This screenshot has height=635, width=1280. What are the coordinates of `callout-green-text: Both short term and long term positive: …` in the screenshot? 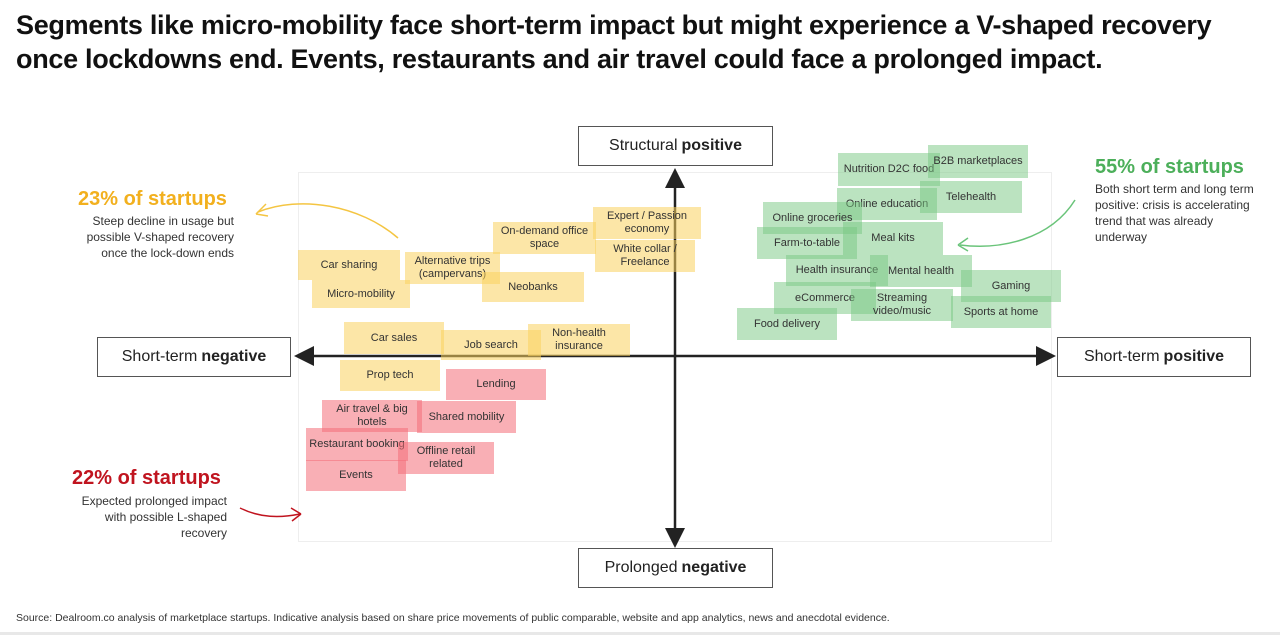 It's located at (1174, 213).